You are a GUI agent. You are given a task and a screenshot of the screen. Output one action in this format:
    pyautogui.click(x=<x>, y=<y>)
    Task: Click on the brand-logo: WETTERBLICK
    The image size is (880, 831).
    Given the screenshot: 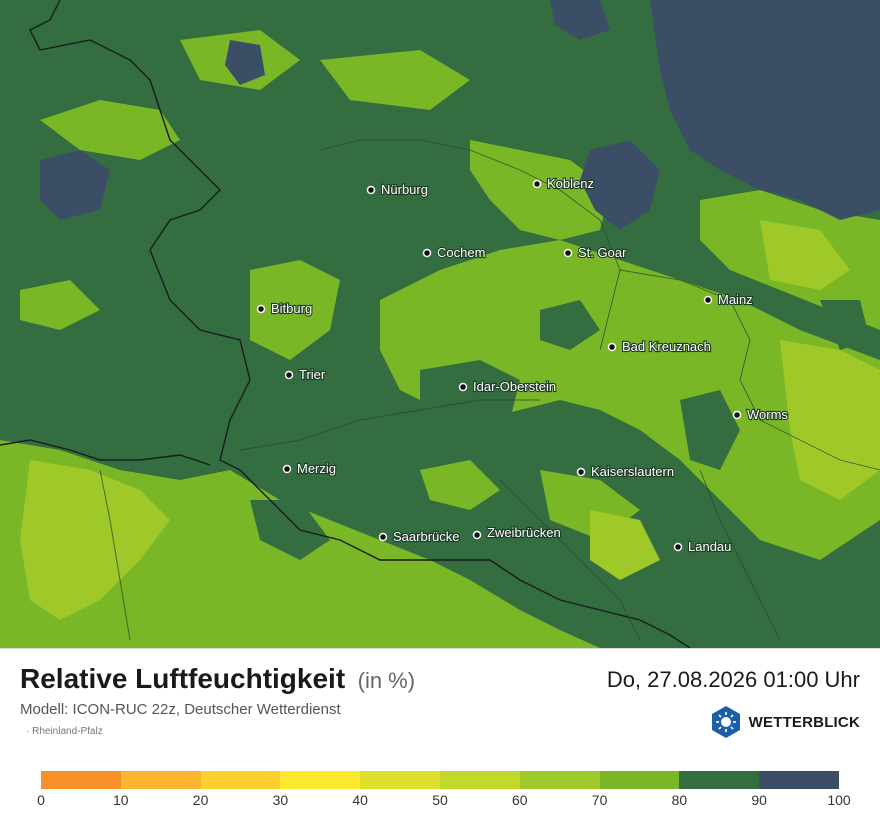 What is the action you would take?
    pyautogui.click(x=784, y=722)
    